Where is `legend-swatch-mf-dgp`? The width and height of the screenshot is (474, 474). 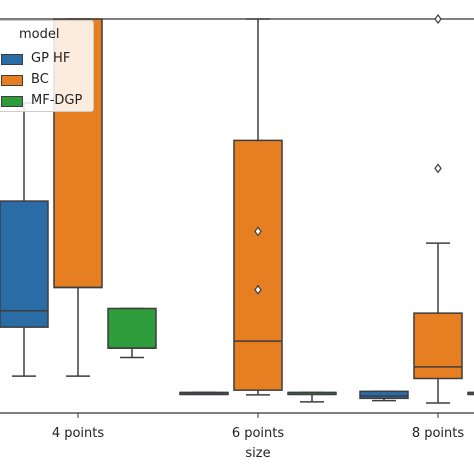 legend-swatch-mf-dgp is located at coordinates (12, 101).